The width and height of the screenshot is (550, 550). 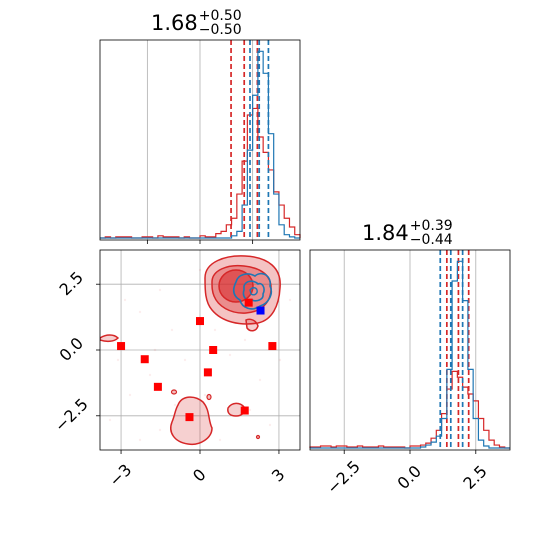 What do you see at coordinates (409, 477) in the screenshot?
I see `hist-y-tick-label: 0.0` at bounding box center [409, 477].